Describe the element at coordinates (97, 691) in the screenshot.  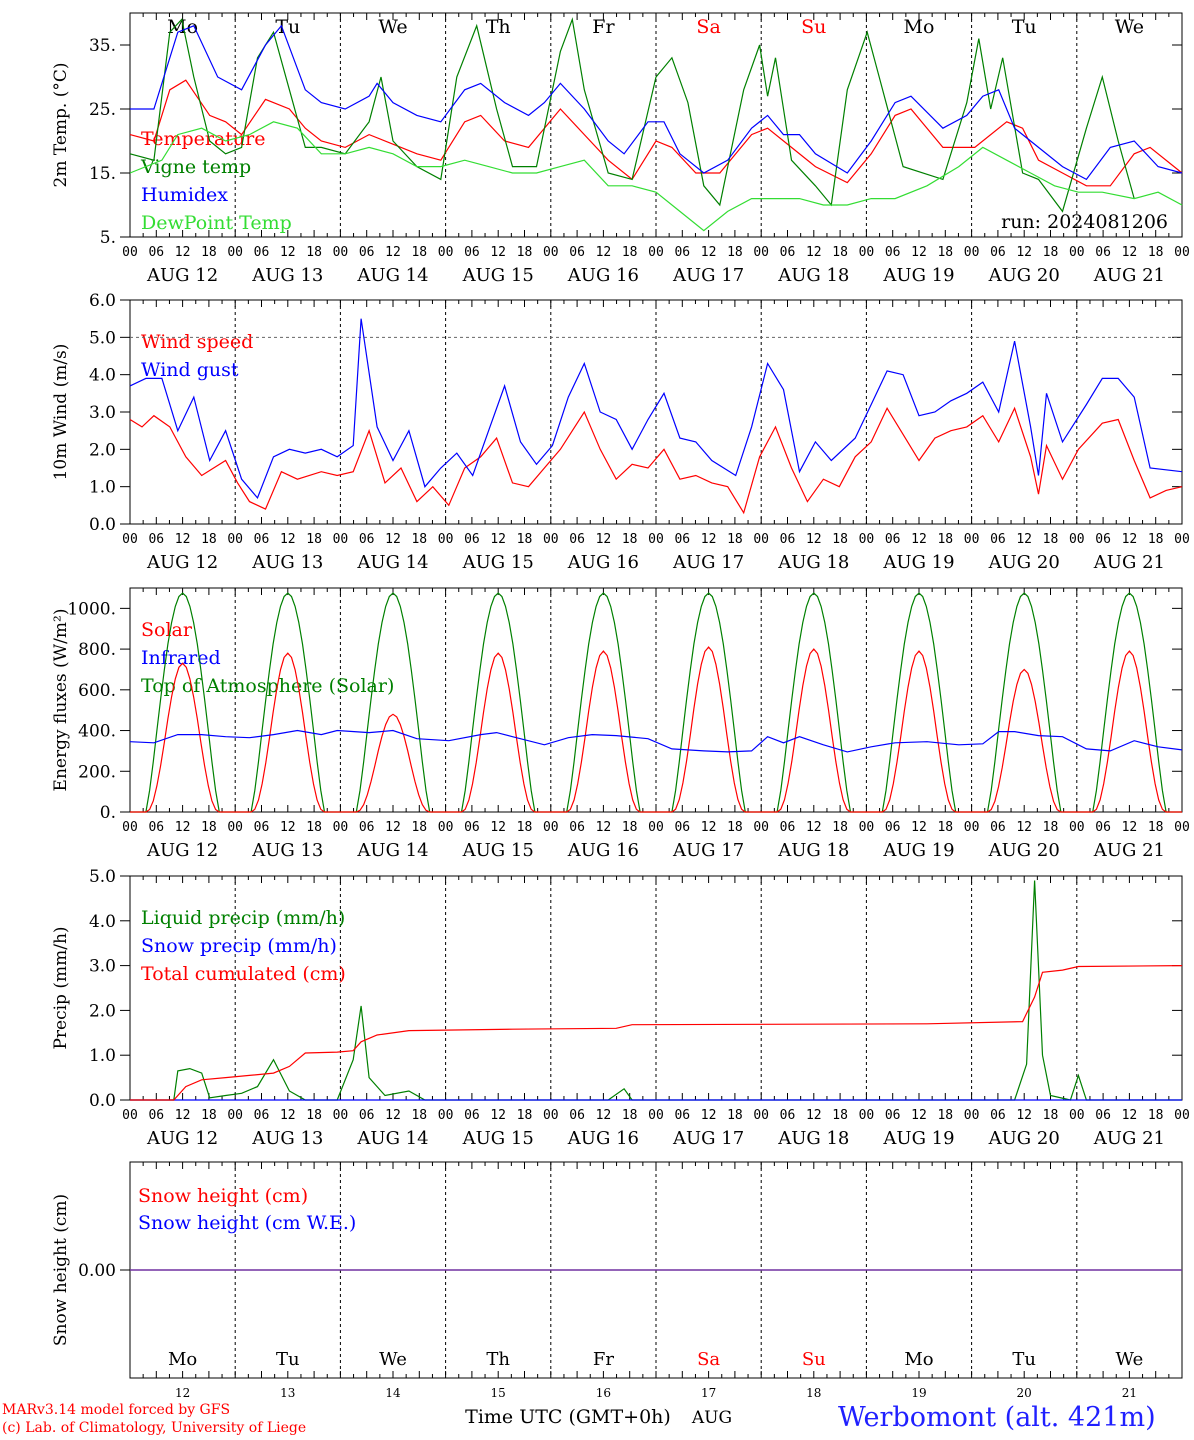
I see `y-tick-label: 600.` at that location.